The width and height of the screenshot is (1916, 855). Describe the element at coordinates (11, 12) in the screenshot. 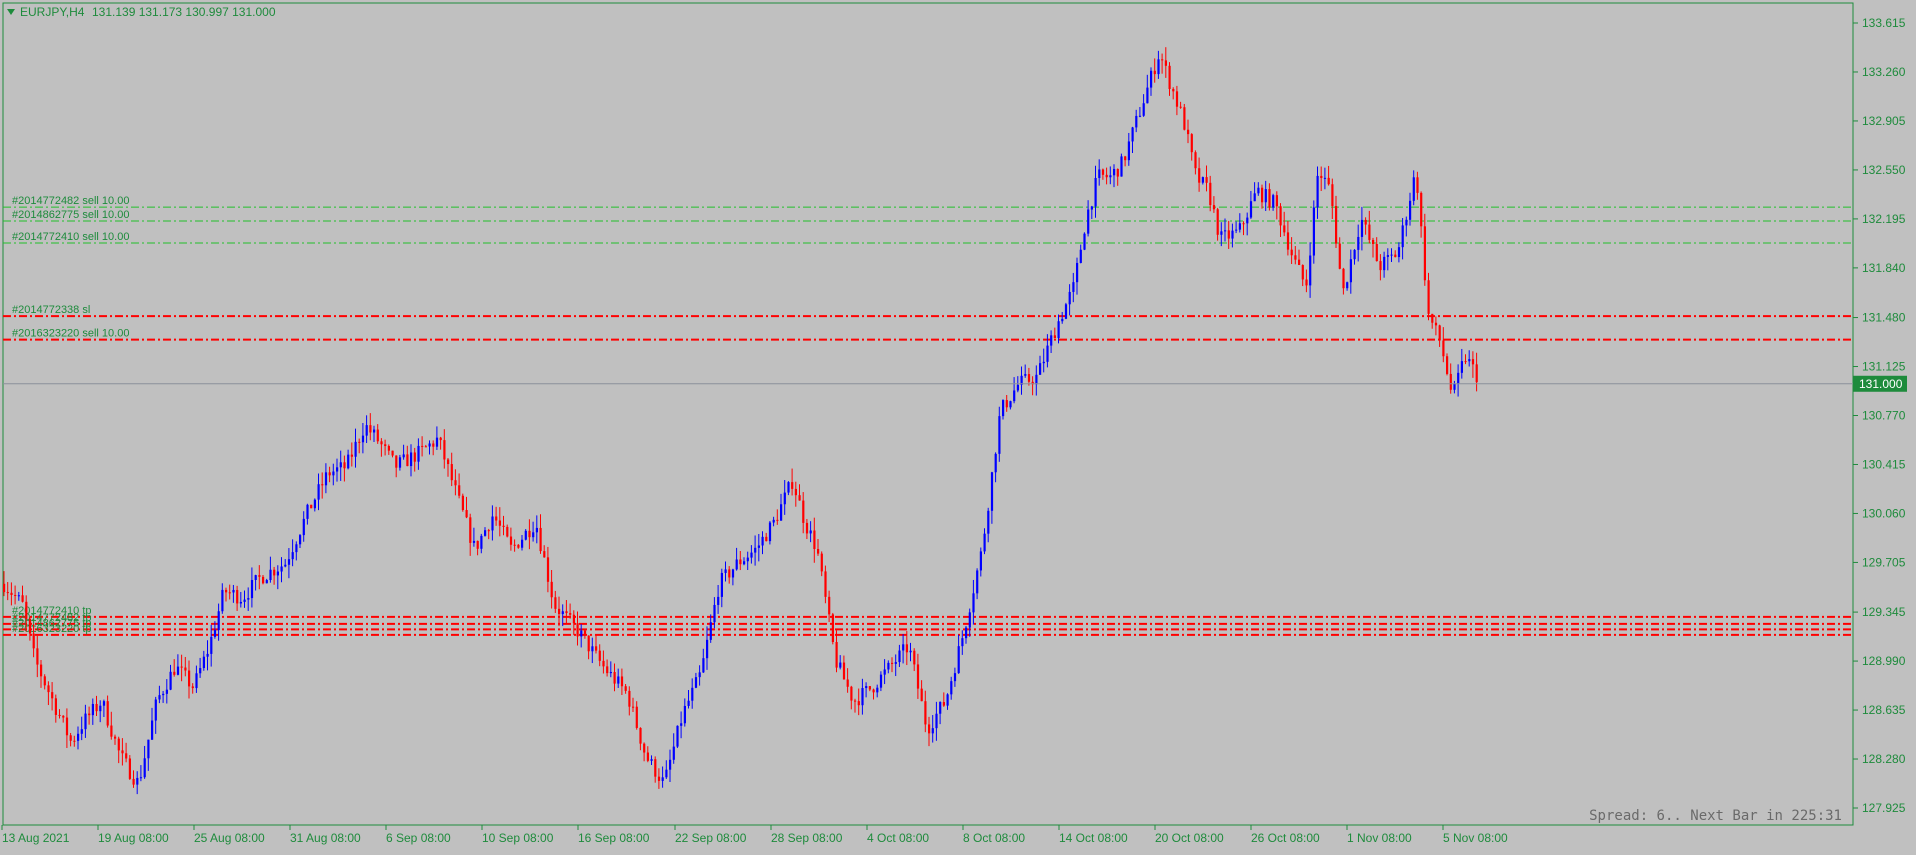

I see `collapse-triangle-icon` at that location.